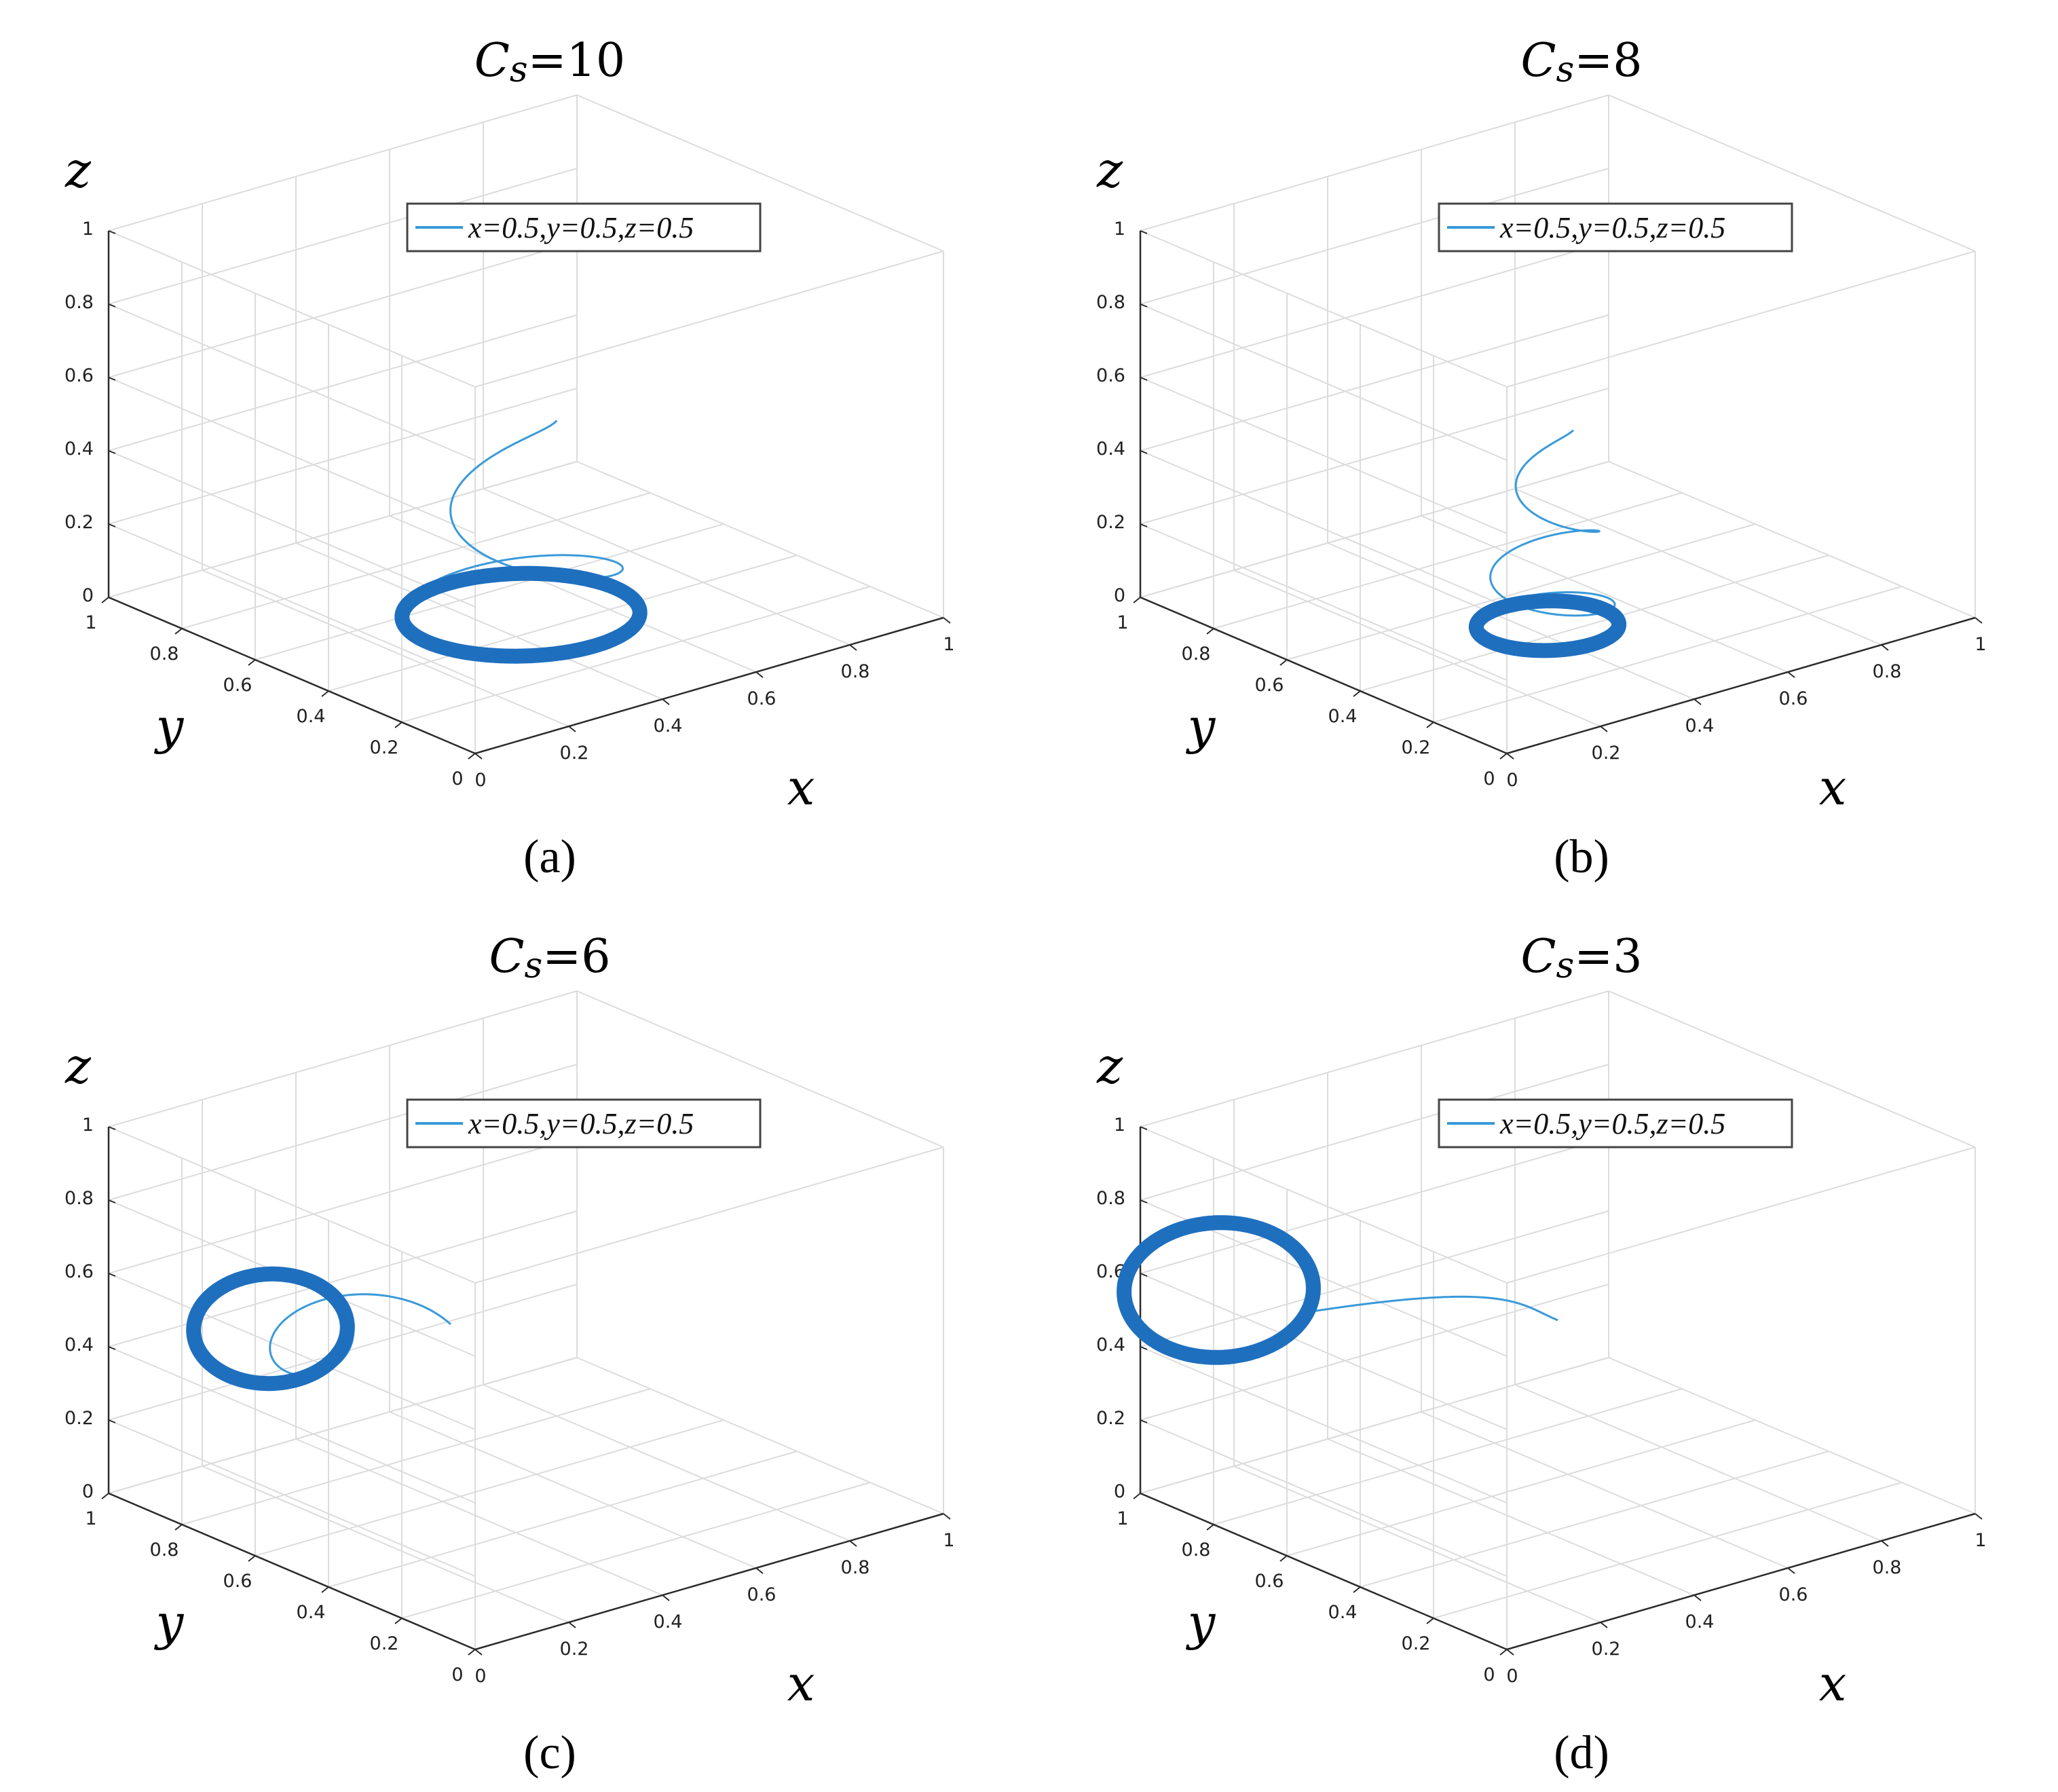 This screenshot has width=2058, height=1792. Describe the element at coordinates (581, 1123) in the screenshot. I see `legend-label: x=0.5,y=0.5,z=0.5` at that location.